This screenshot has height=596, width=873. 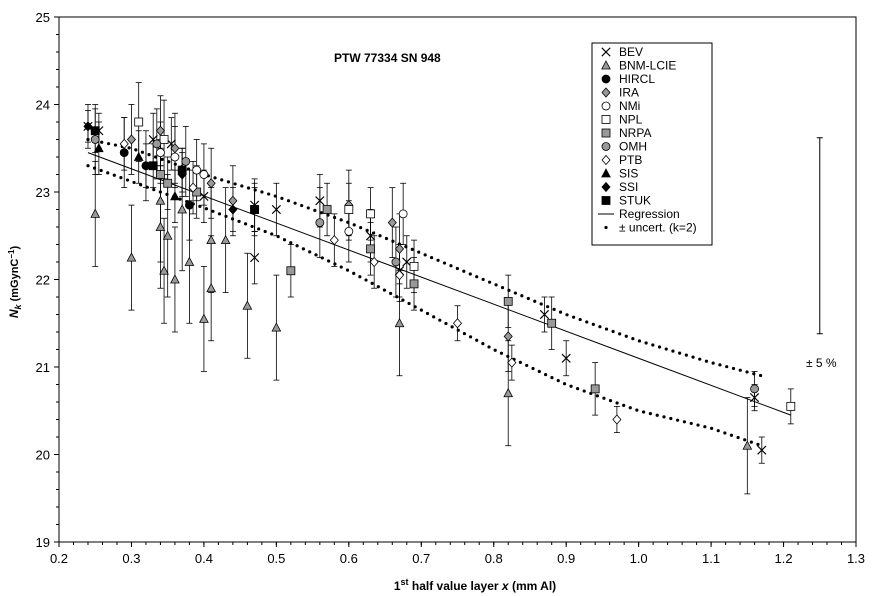 What do you see at coordinates (15, 282) in the screenshot?
I see `y-axis-label: Nk (mGynC−1)` at bounding box center [15, 282].